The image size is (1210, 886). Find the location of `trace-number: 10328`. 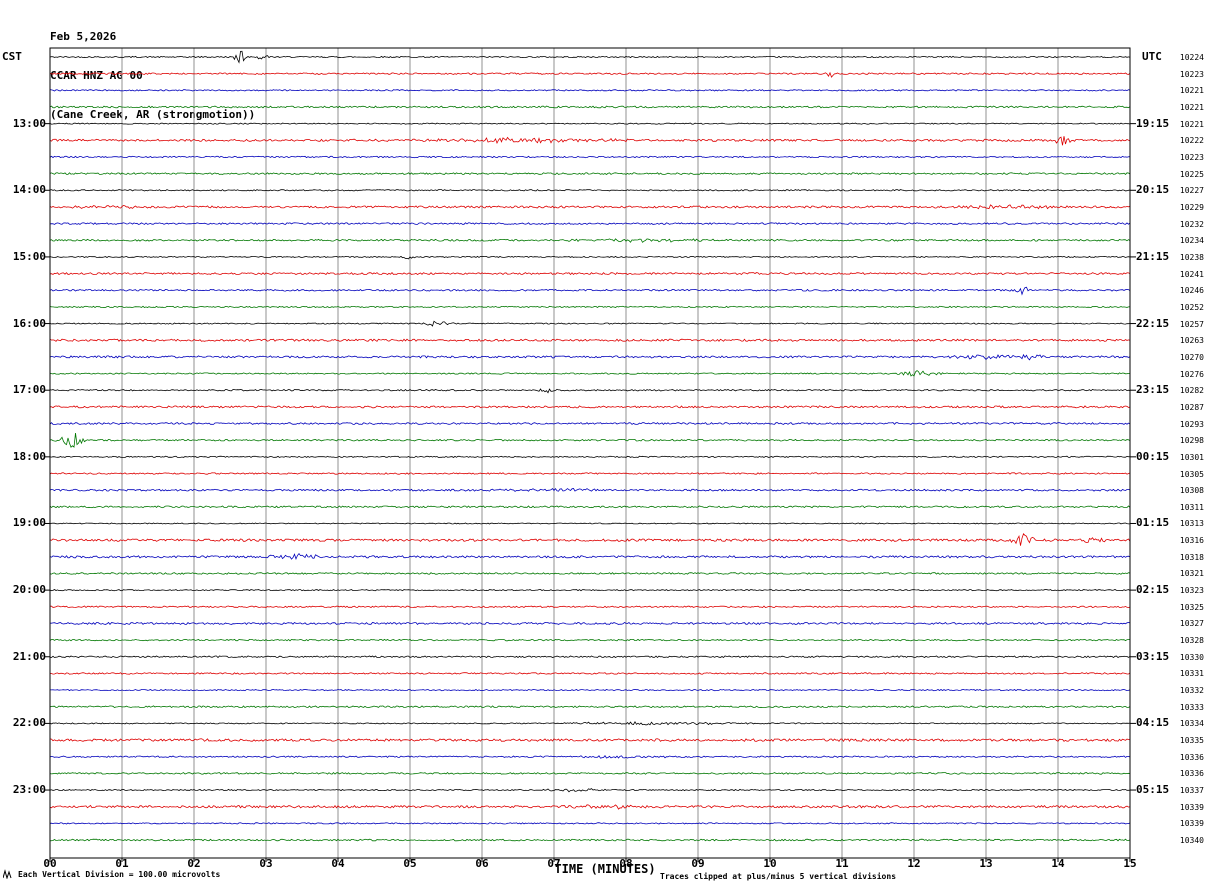

trace-number: 10328 is located at coordinates (1191, 641).